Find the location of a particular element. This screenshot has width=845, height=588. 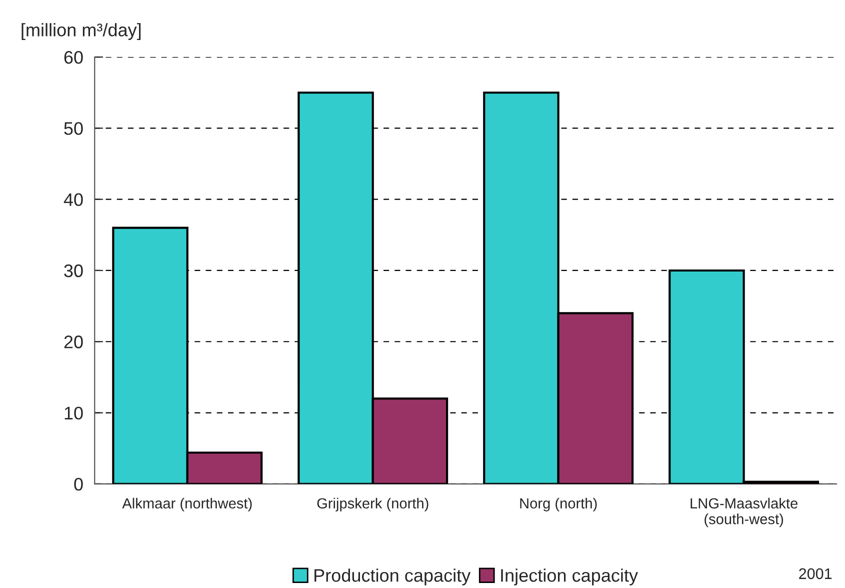

x-tick-label: LNG-Maasvlakte (south-west) is located at coordinates (744, 513).